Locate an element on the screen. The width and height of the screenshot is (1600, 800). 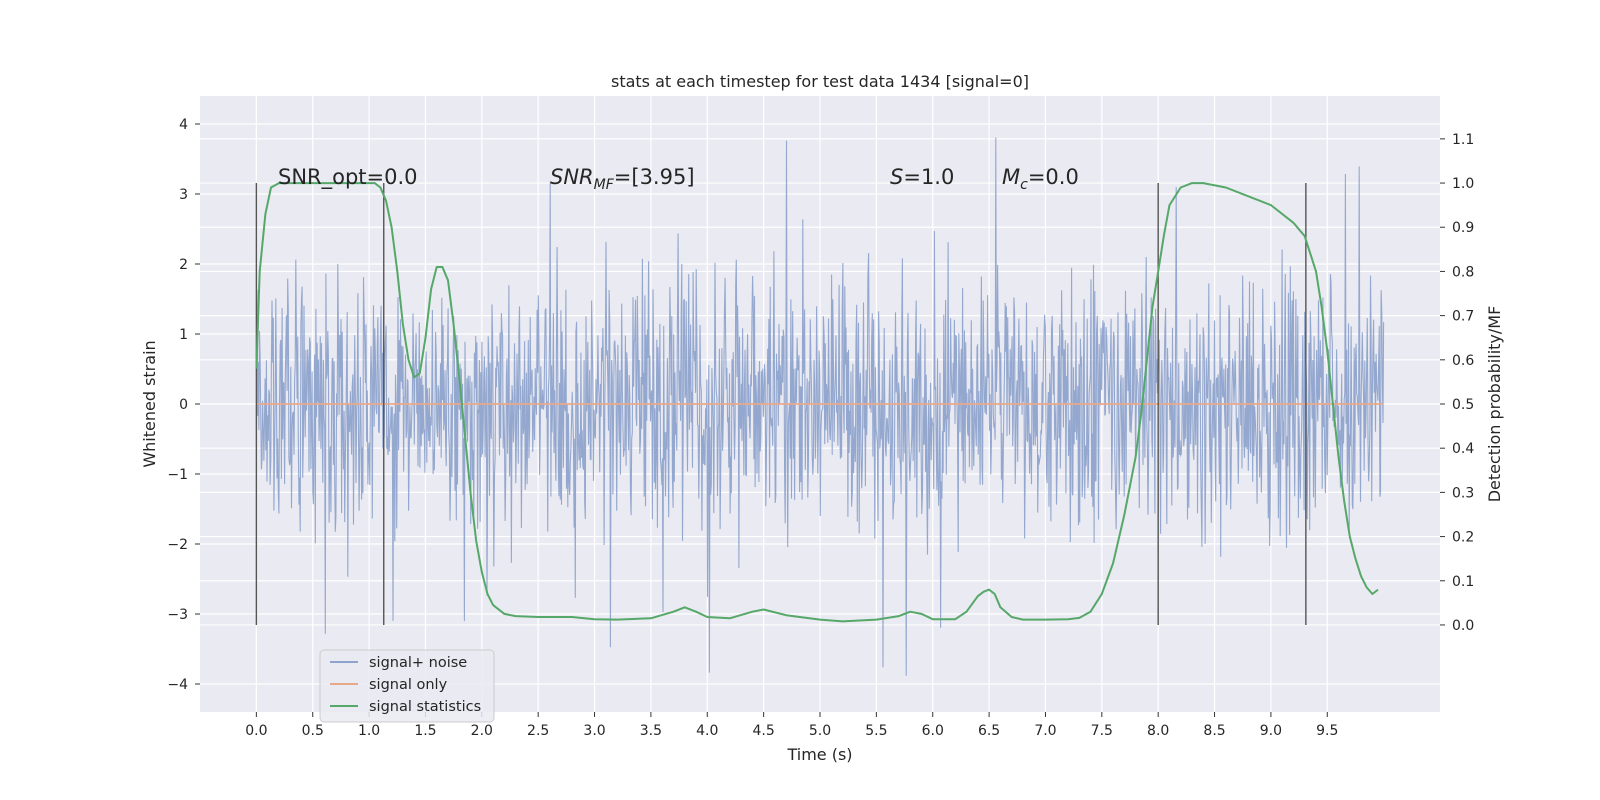
y-axis-label: Whitened strain is located at coordinates (149, 403).